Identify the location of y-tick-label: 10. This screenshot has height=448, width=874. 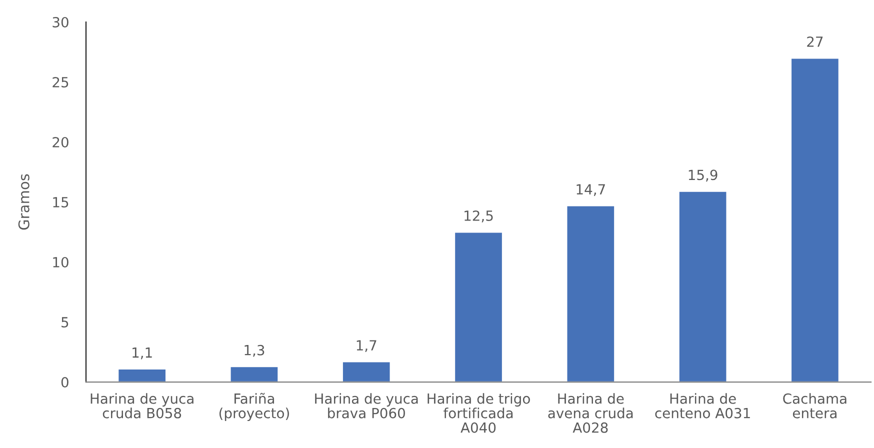
(60, 262).